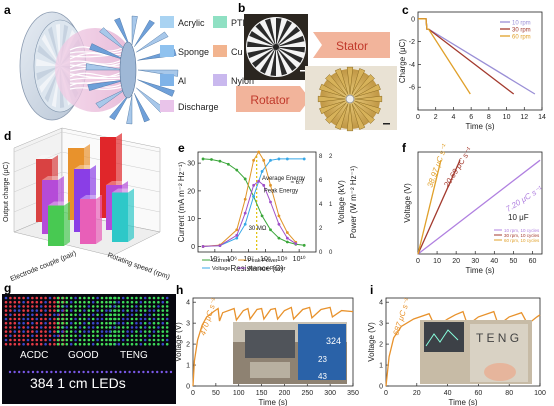 The width and height of the screenshot is (554, 406). What do you see at coordinates (54, 46) in the screenshot?
I see `stator-sector` at bounding box center [54, 46].